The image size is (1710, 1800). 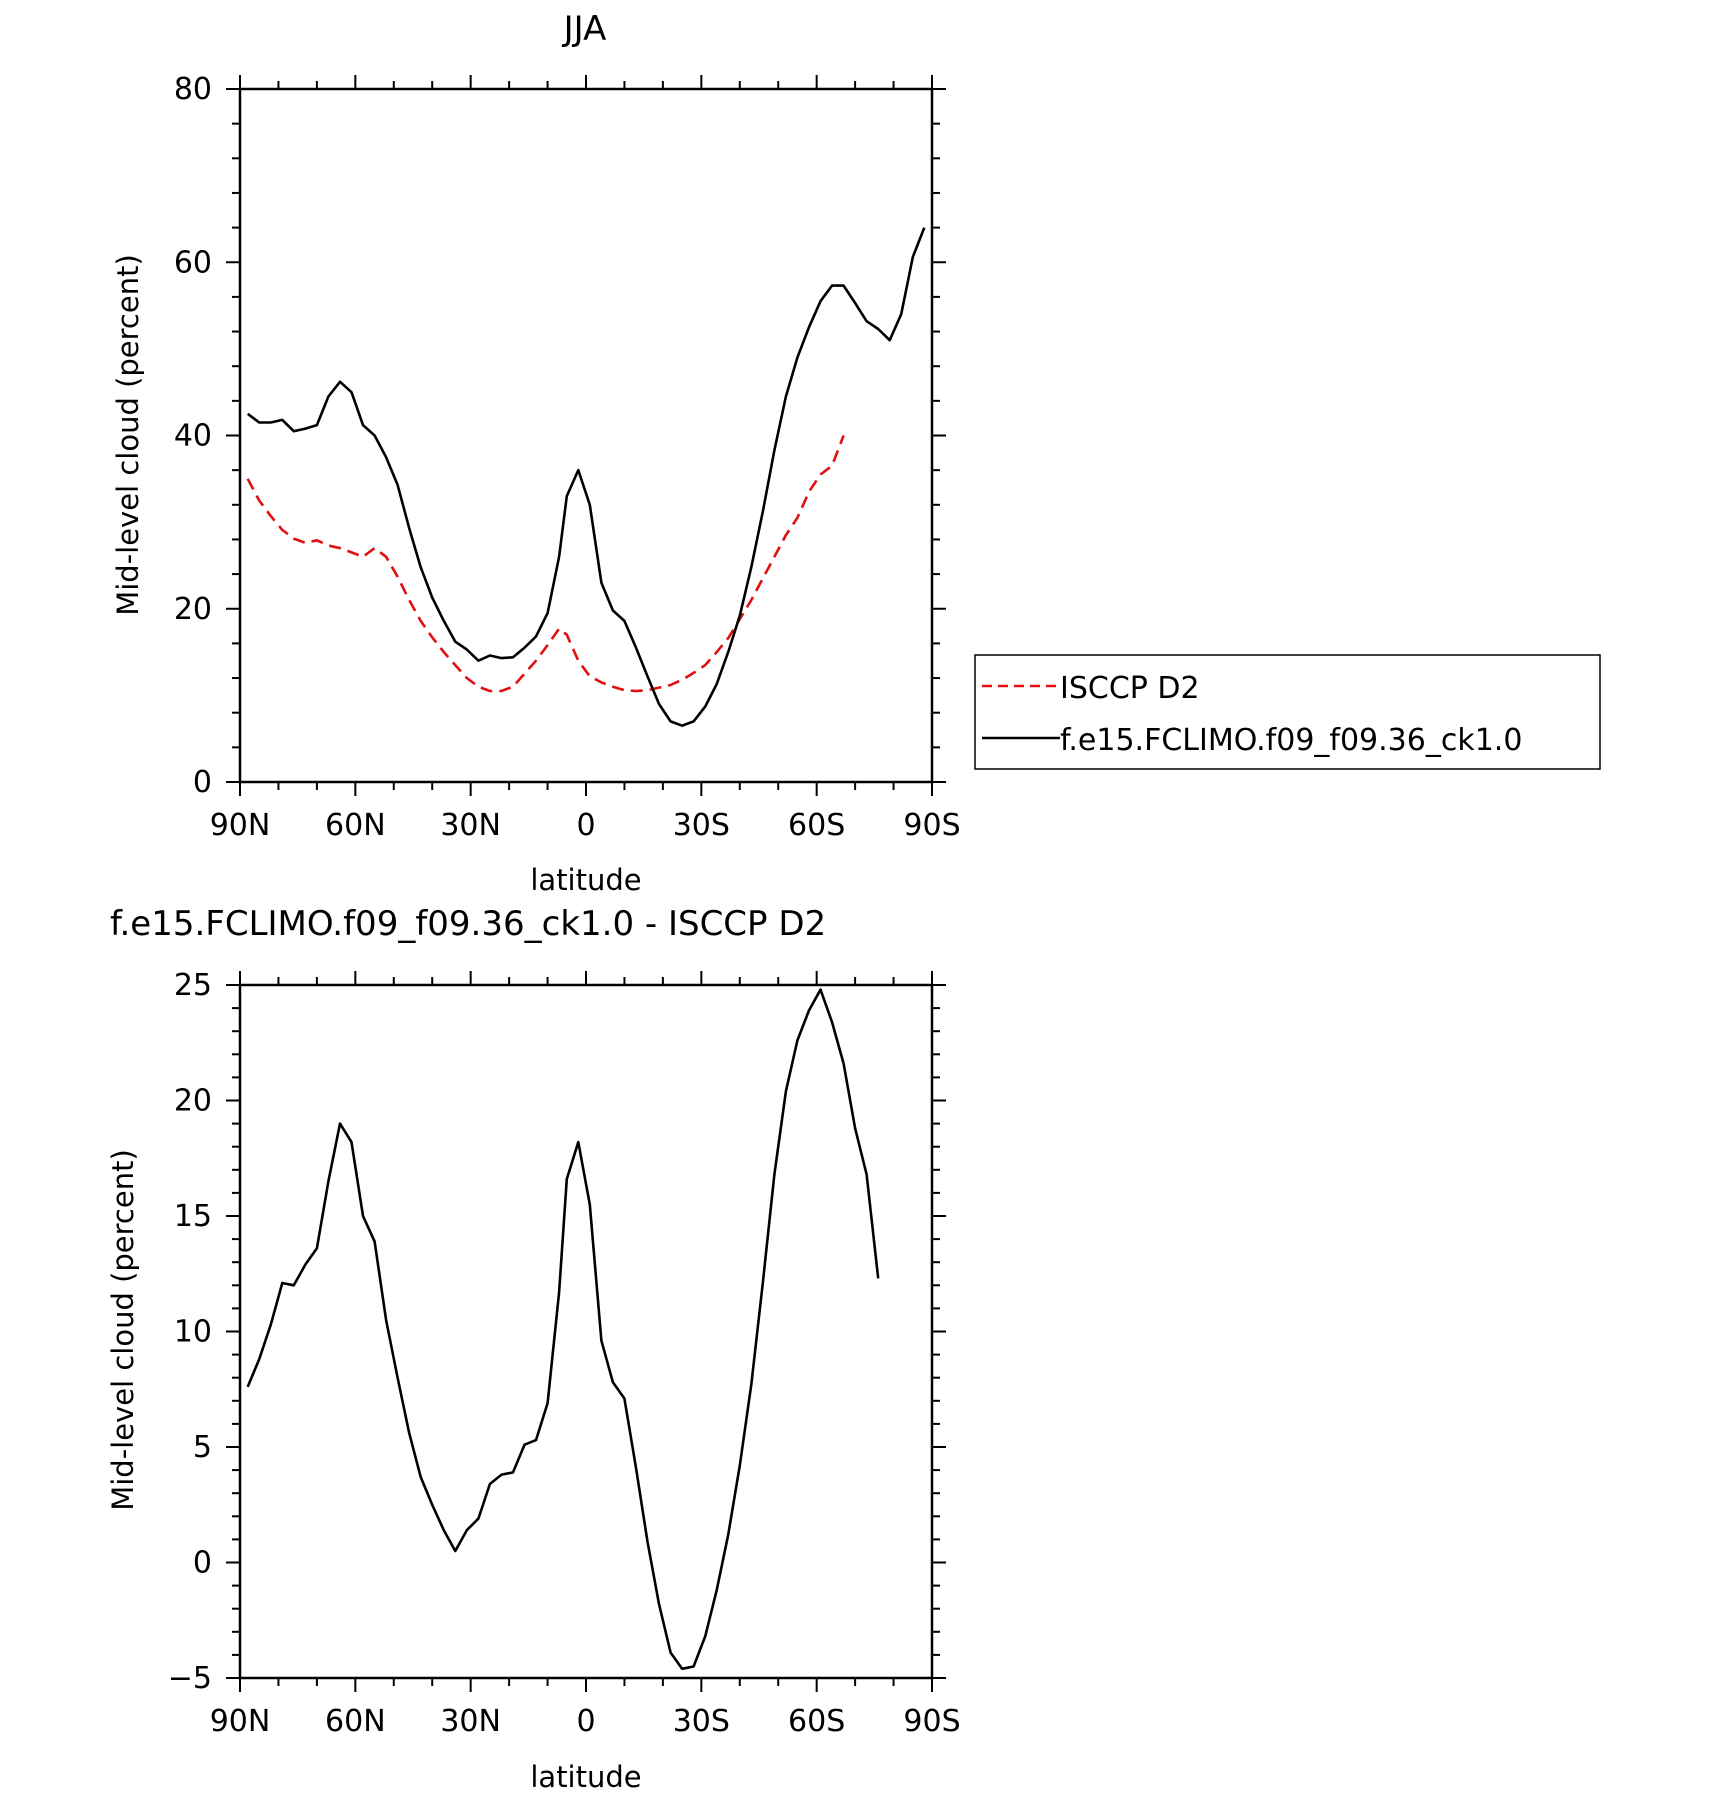 What do you see at coordinates (193, 609) in the screenshot?
I see `top-y-tick-label: 20` at bounding box center [193, 609].